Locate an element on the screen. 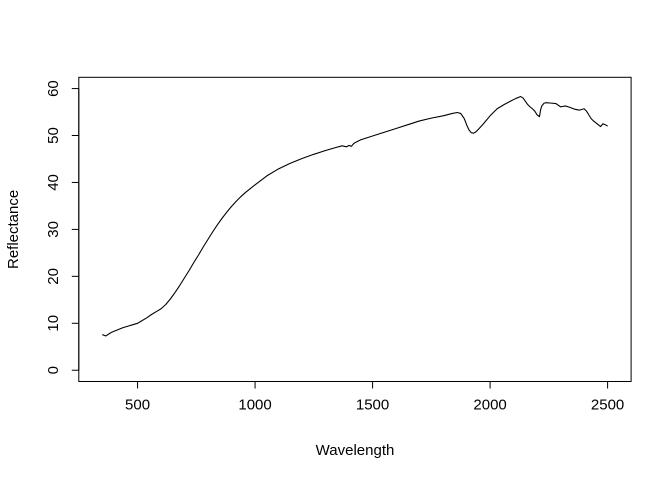 The height and width of the screenshot is (480, 672). y-axis: 0 10 20 30 40 50 60 is located at coordinates (62, 227).